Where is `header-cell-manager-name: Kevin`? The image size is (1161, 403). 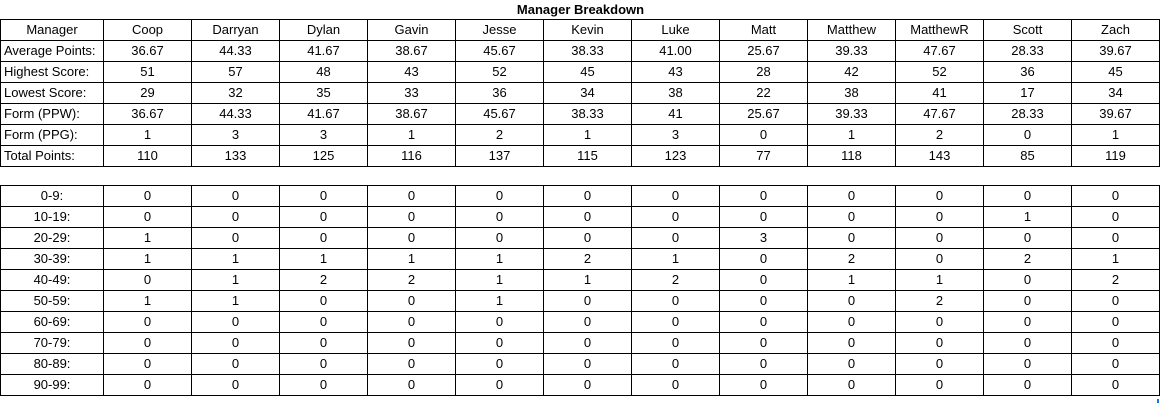 header-cell-manager-name: Kevin is located at coordinates (587, 30).